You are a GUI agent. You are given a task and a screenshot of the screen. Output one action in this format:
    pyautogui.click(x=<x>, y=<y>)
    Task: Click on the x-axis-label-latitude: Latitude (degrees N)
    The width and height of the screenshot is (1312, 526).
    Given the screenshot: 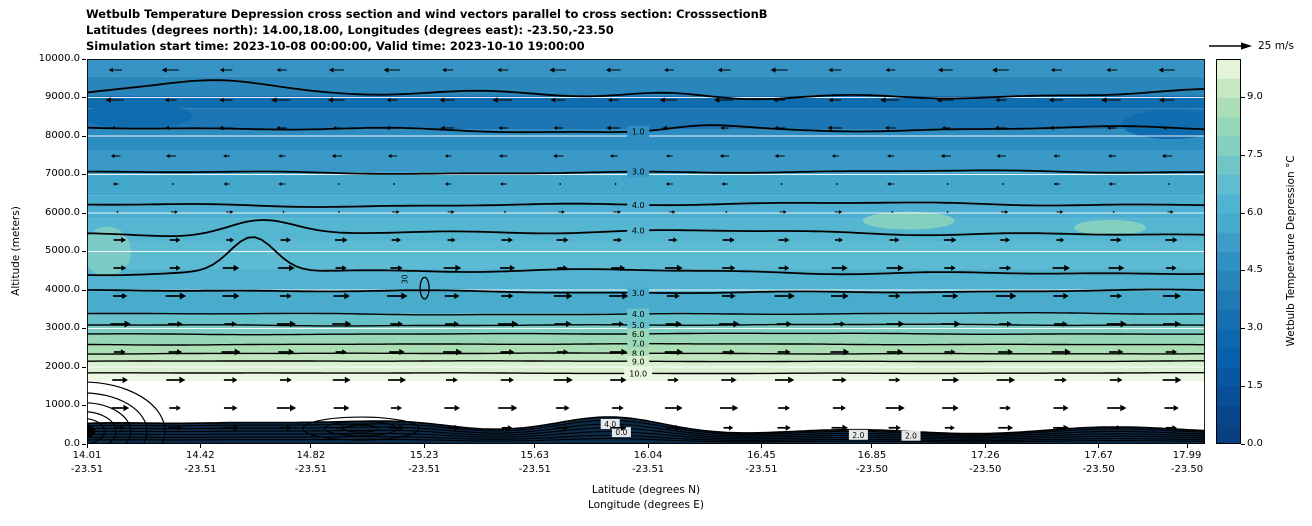 What is the action you would take?
    pyautogui.click(x=646, y=490)
    